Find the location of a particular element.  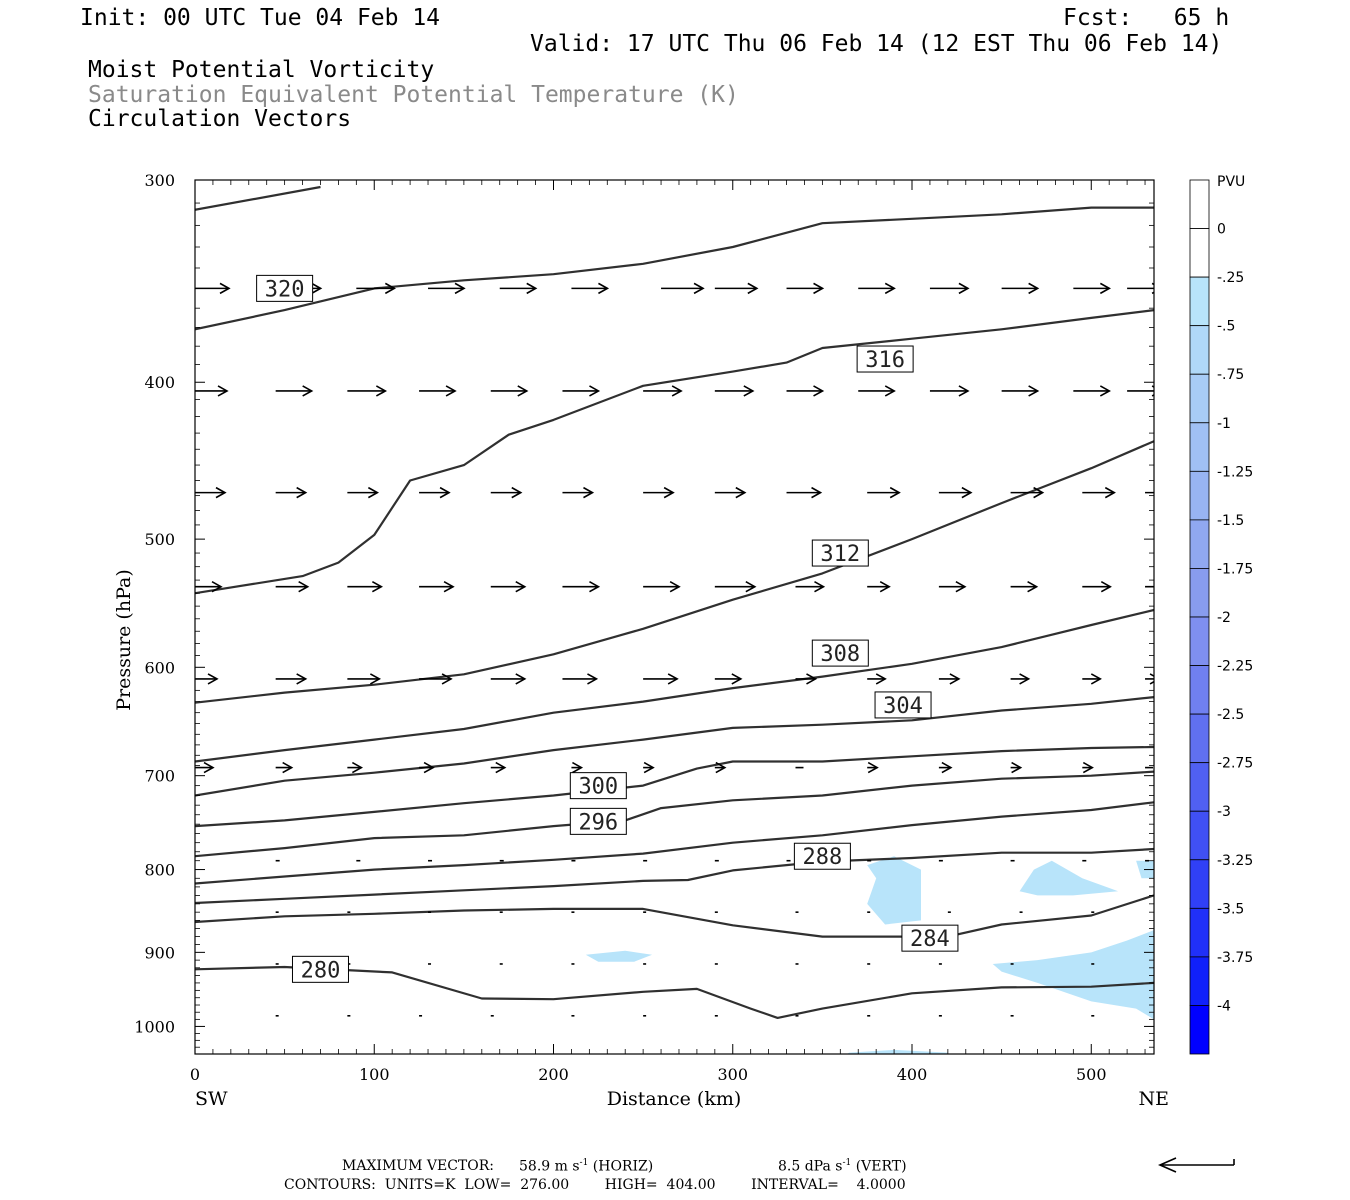

colorbar-label: -.75 is located at coordinates (1230, 375).